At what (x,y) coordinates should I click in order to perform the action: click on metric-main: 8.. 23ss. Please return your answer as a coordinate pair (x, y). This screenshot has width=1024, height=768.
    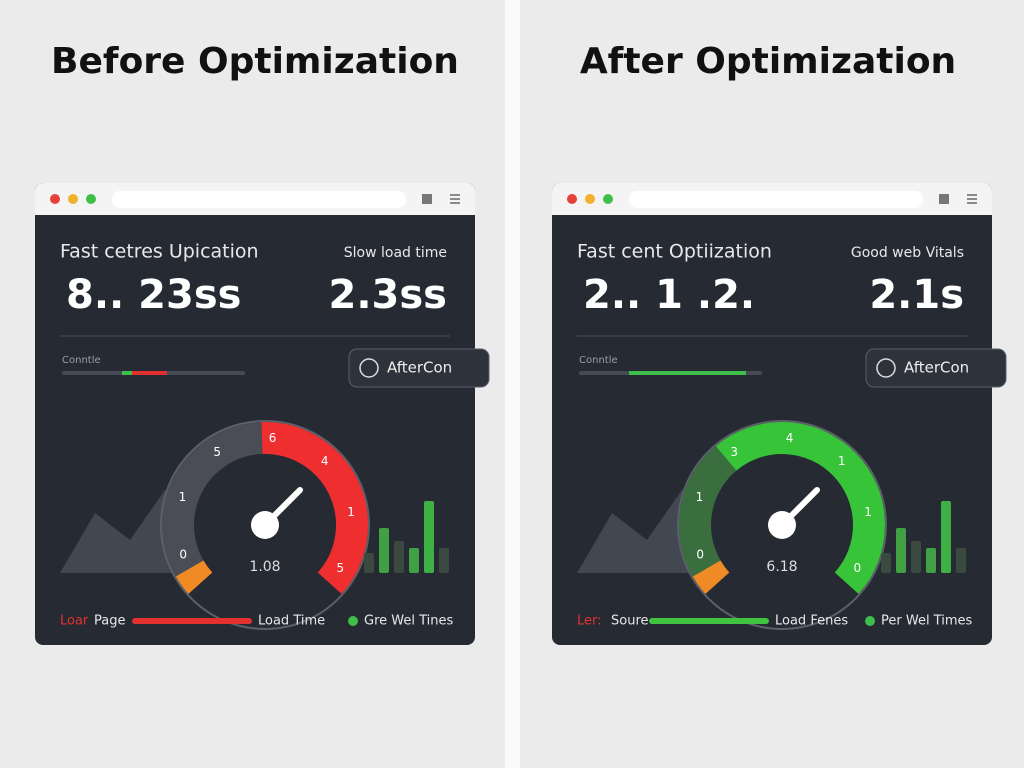
    Looking at the image, I should click on (153, 295).